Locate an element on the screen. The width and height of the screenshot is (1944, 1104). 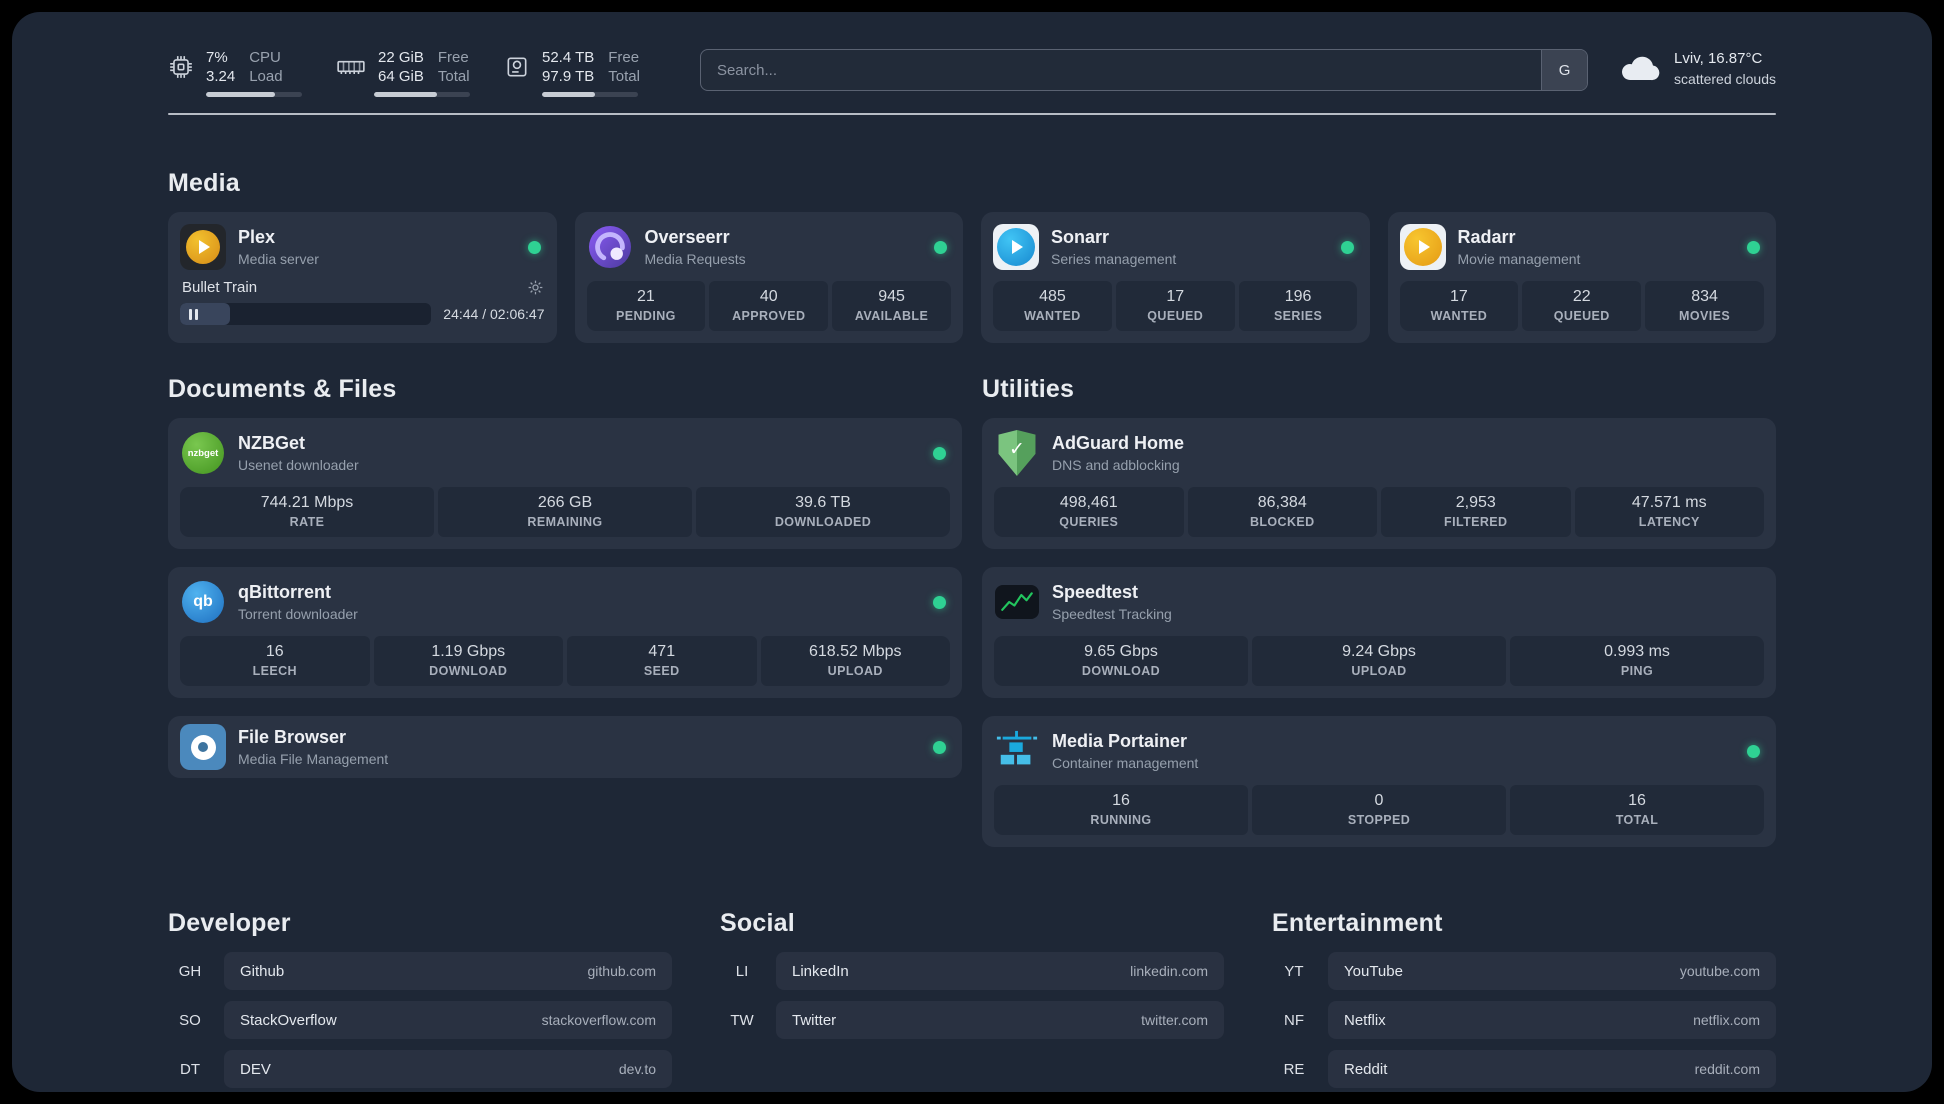
memory-total-label: Total is located at coordinates (453, 76).